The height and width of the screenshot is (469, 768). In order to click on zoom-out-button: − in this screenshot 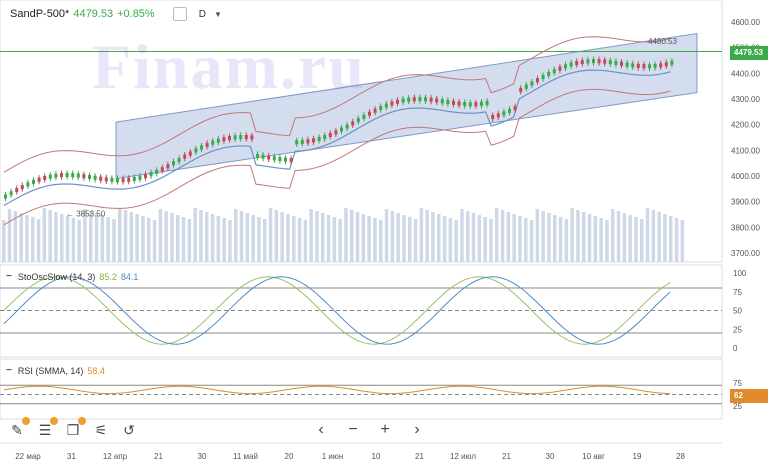, I will do `click(353, 429)`.